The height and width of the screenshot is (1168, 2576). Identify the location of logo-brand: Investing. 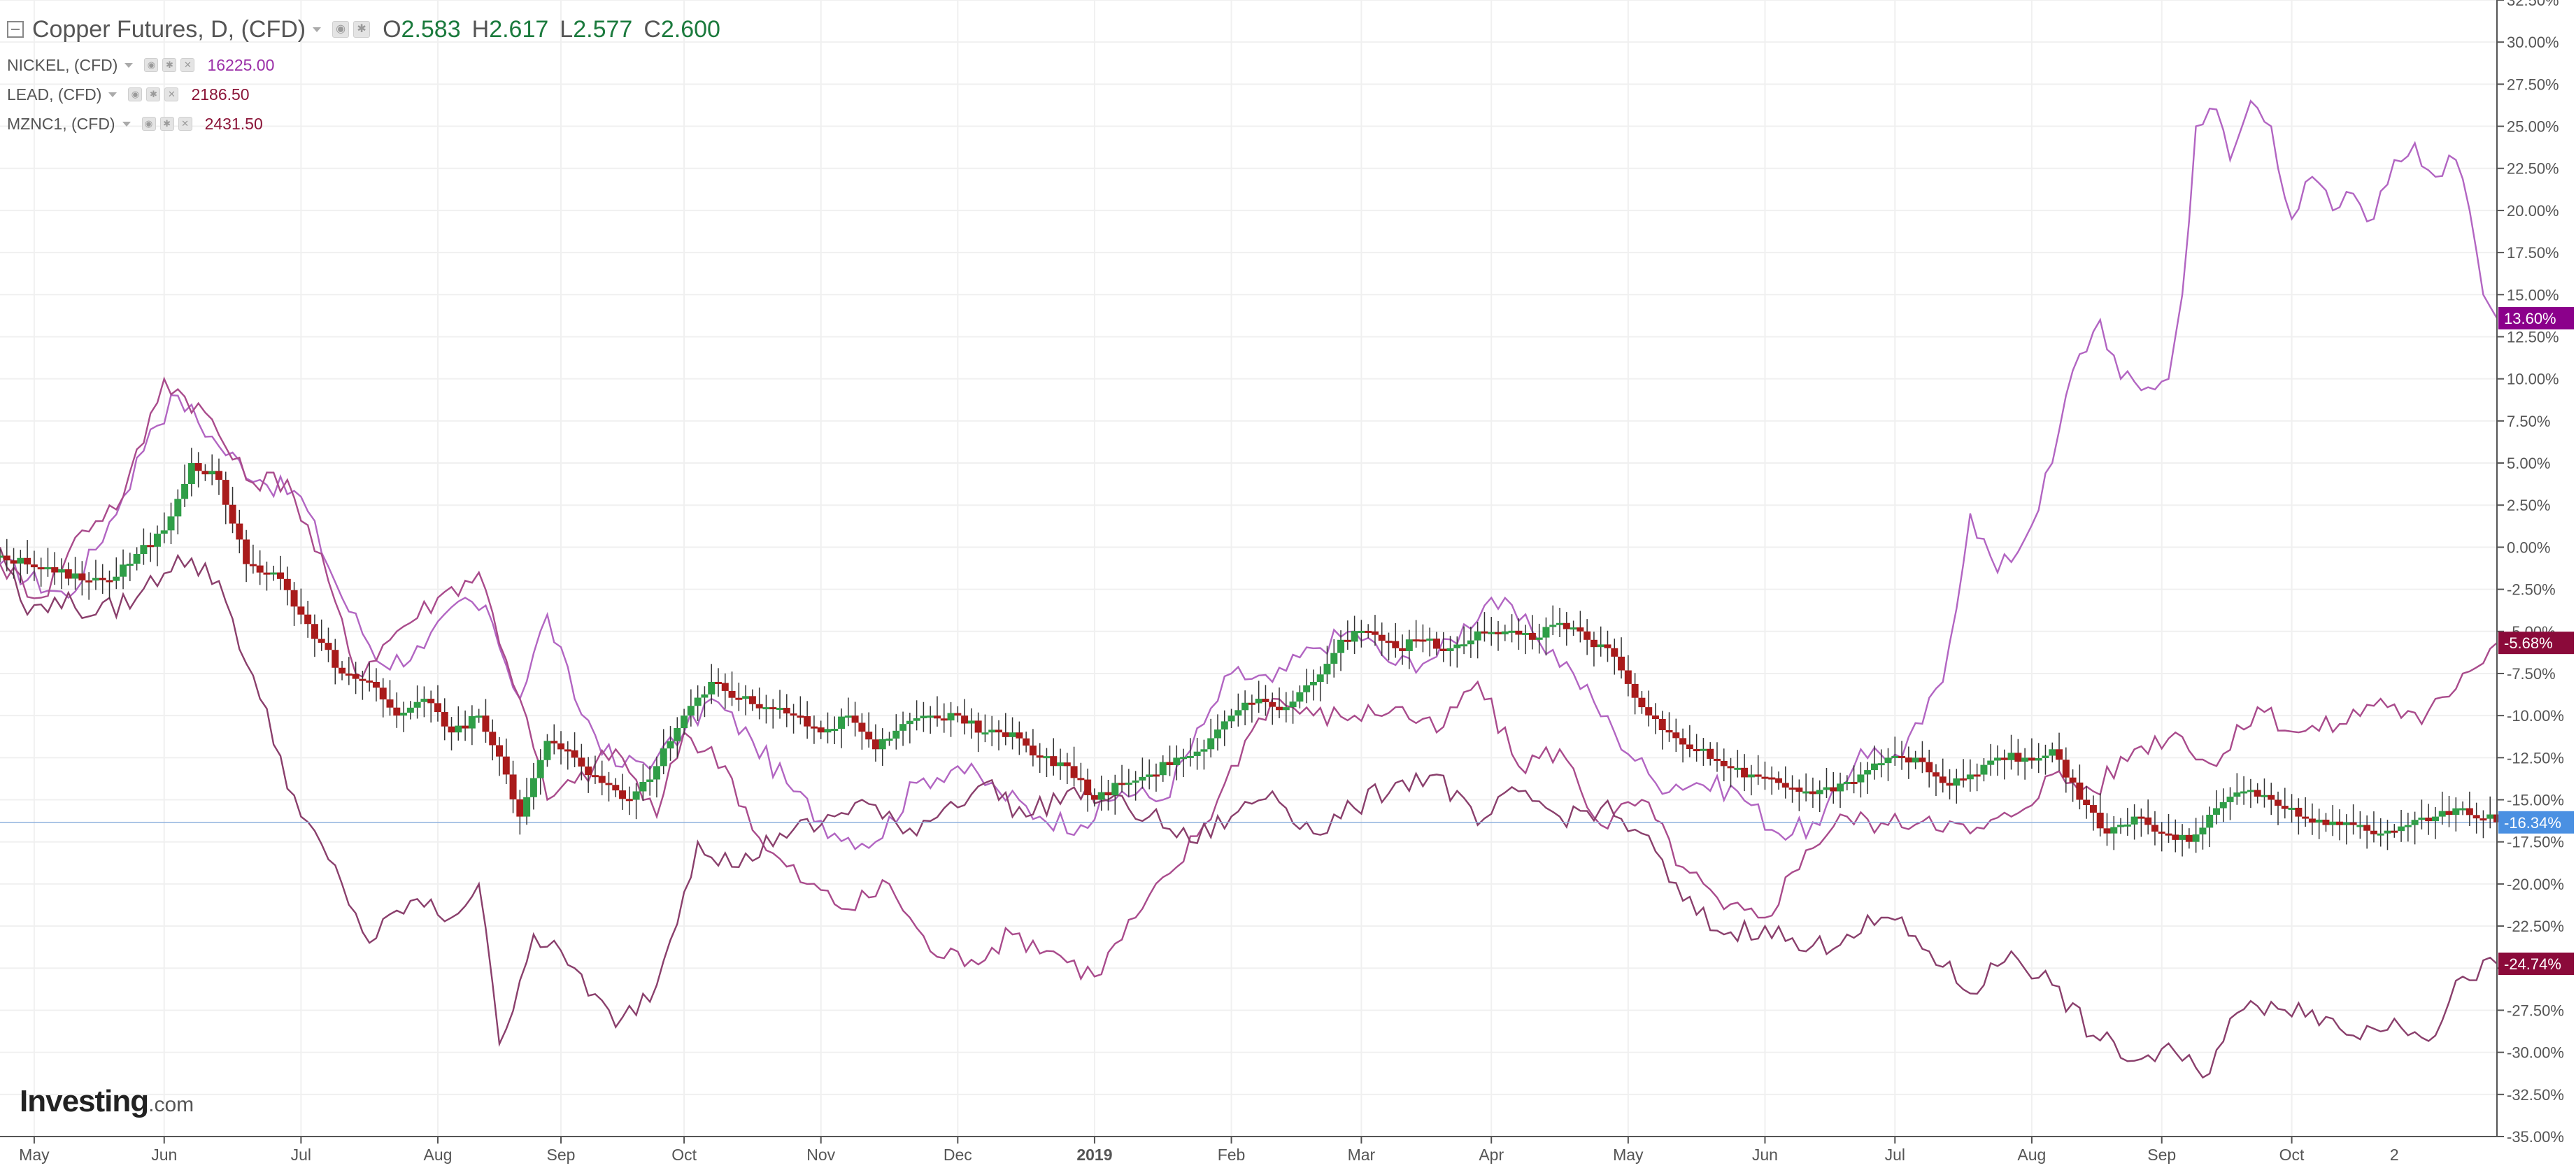
(84, 1101).